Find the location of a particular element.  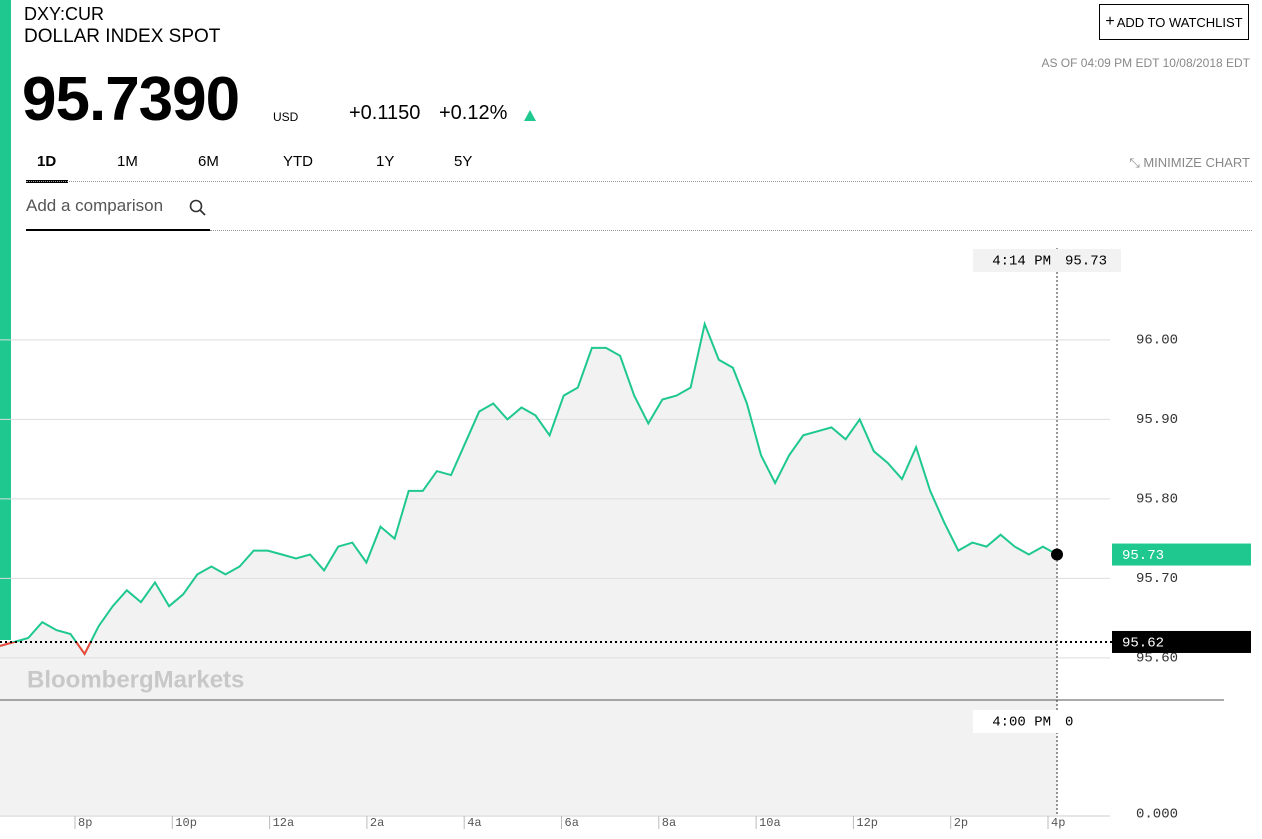

cursor-box is located at coordinates (1047, 260).